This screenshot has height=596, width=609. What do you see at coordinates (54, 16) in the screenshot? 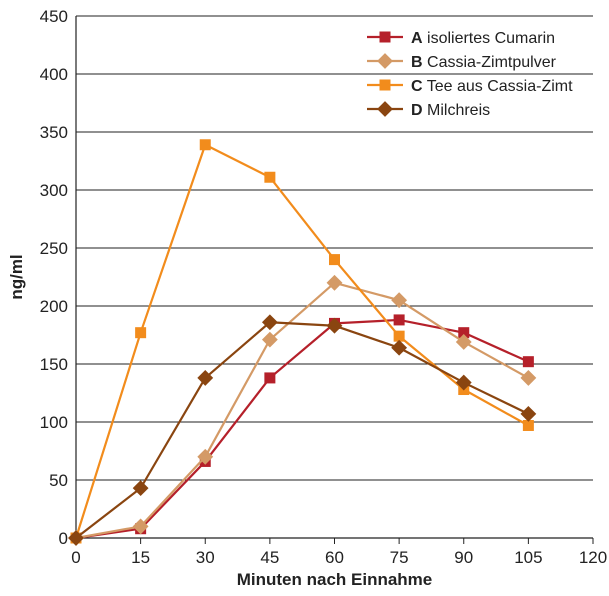
I see `y-tick-label-450: 450` at bounding box center [54, 16].